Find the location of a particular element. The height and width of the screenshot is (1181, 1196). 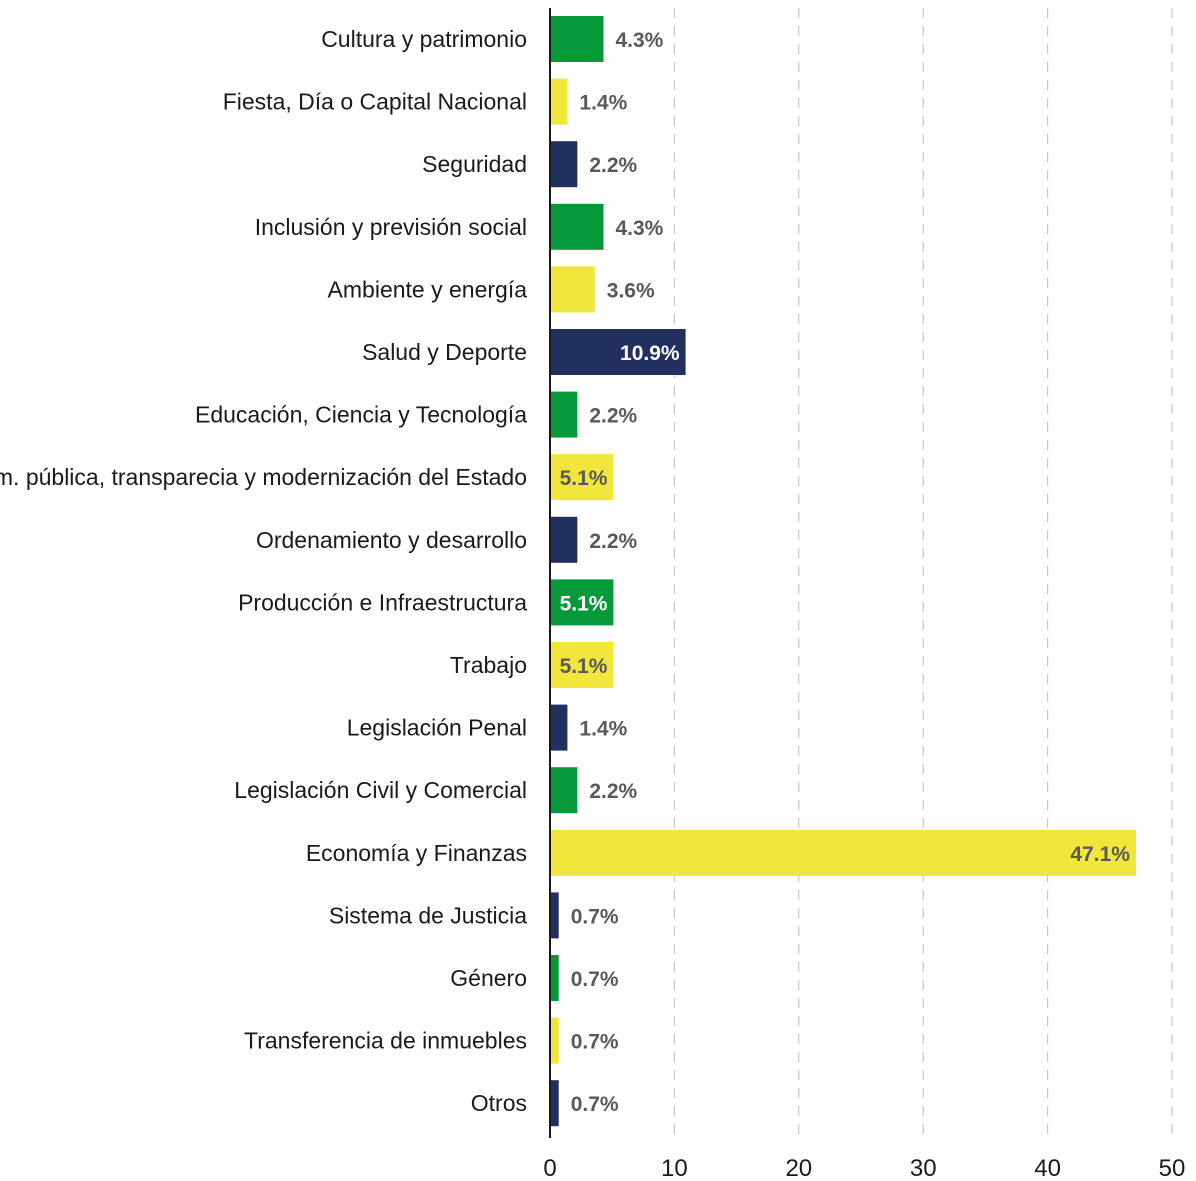

bar-trabajo is located at coordinates (582, 665).